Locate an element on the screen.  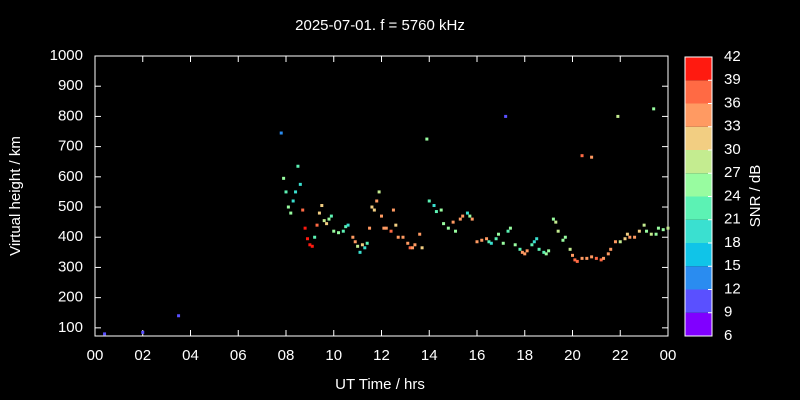
x-tick-label: 08 is located at coordinates (286, 355).